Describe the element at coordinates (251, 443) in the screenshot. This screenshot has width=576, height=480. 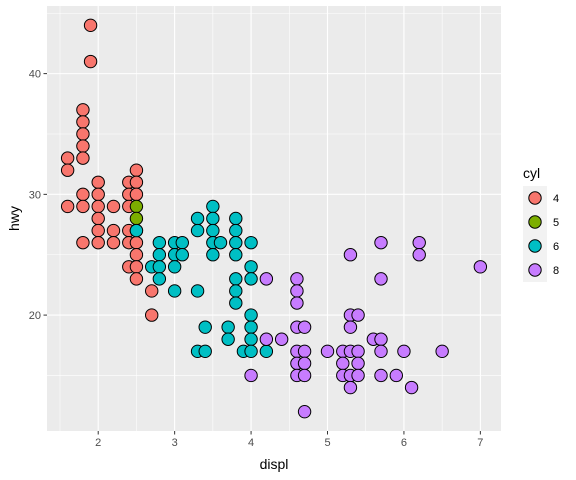
I see `x-tick-label: 4` at that location.